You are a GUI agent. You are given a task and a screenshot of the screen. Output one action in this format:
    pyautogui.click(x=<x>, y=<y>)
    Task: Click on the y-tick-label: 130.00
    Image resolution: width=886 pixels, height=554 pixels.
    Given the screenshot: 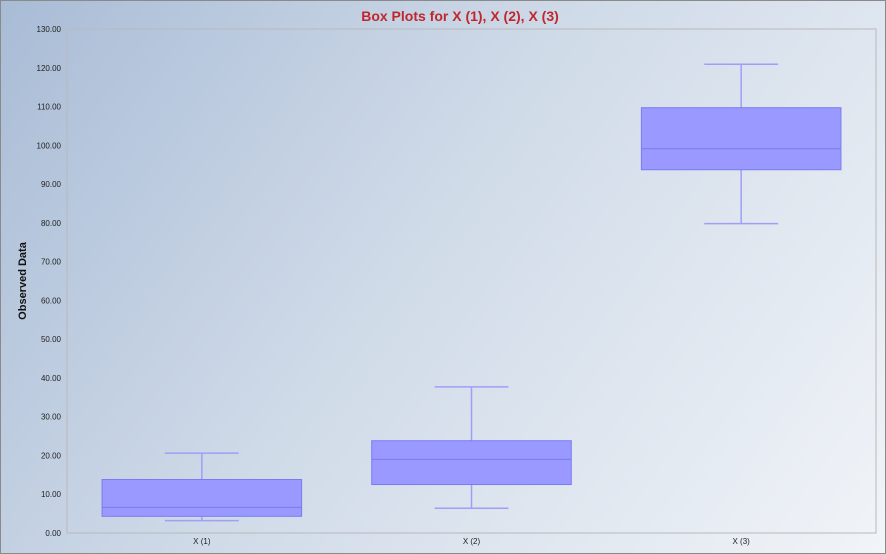 What is the action you would take?
    pyautogui.click(x=49, y=29)
    